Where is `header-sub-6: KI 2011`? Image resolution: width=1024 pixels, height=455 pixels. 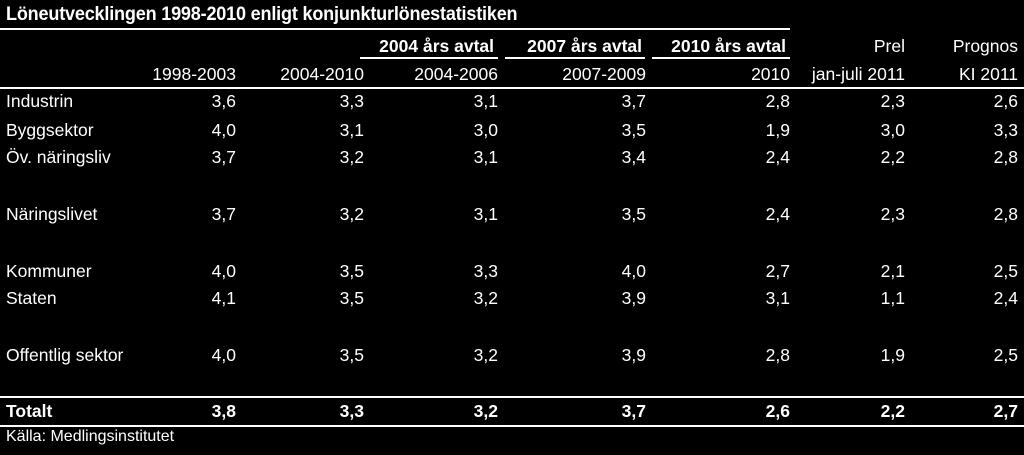
header-sub-6: KI 2011 is located at coordinates (988, 74).